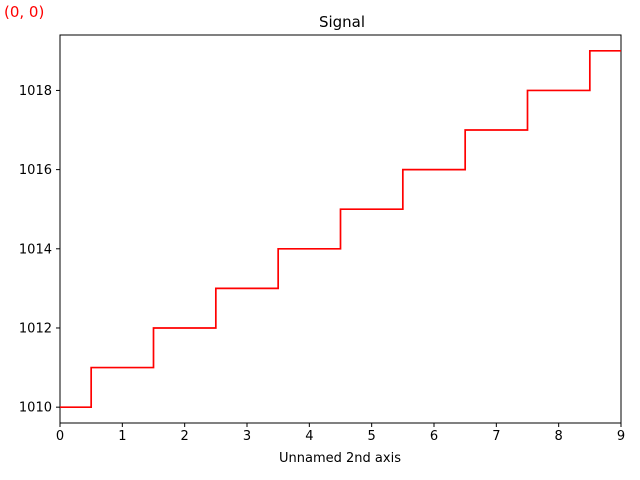 This screenshot has height=480, width=640. Describe the element at coordinates (247, 436) in the screenshot. I see `x-tick-label: 3` at that location.